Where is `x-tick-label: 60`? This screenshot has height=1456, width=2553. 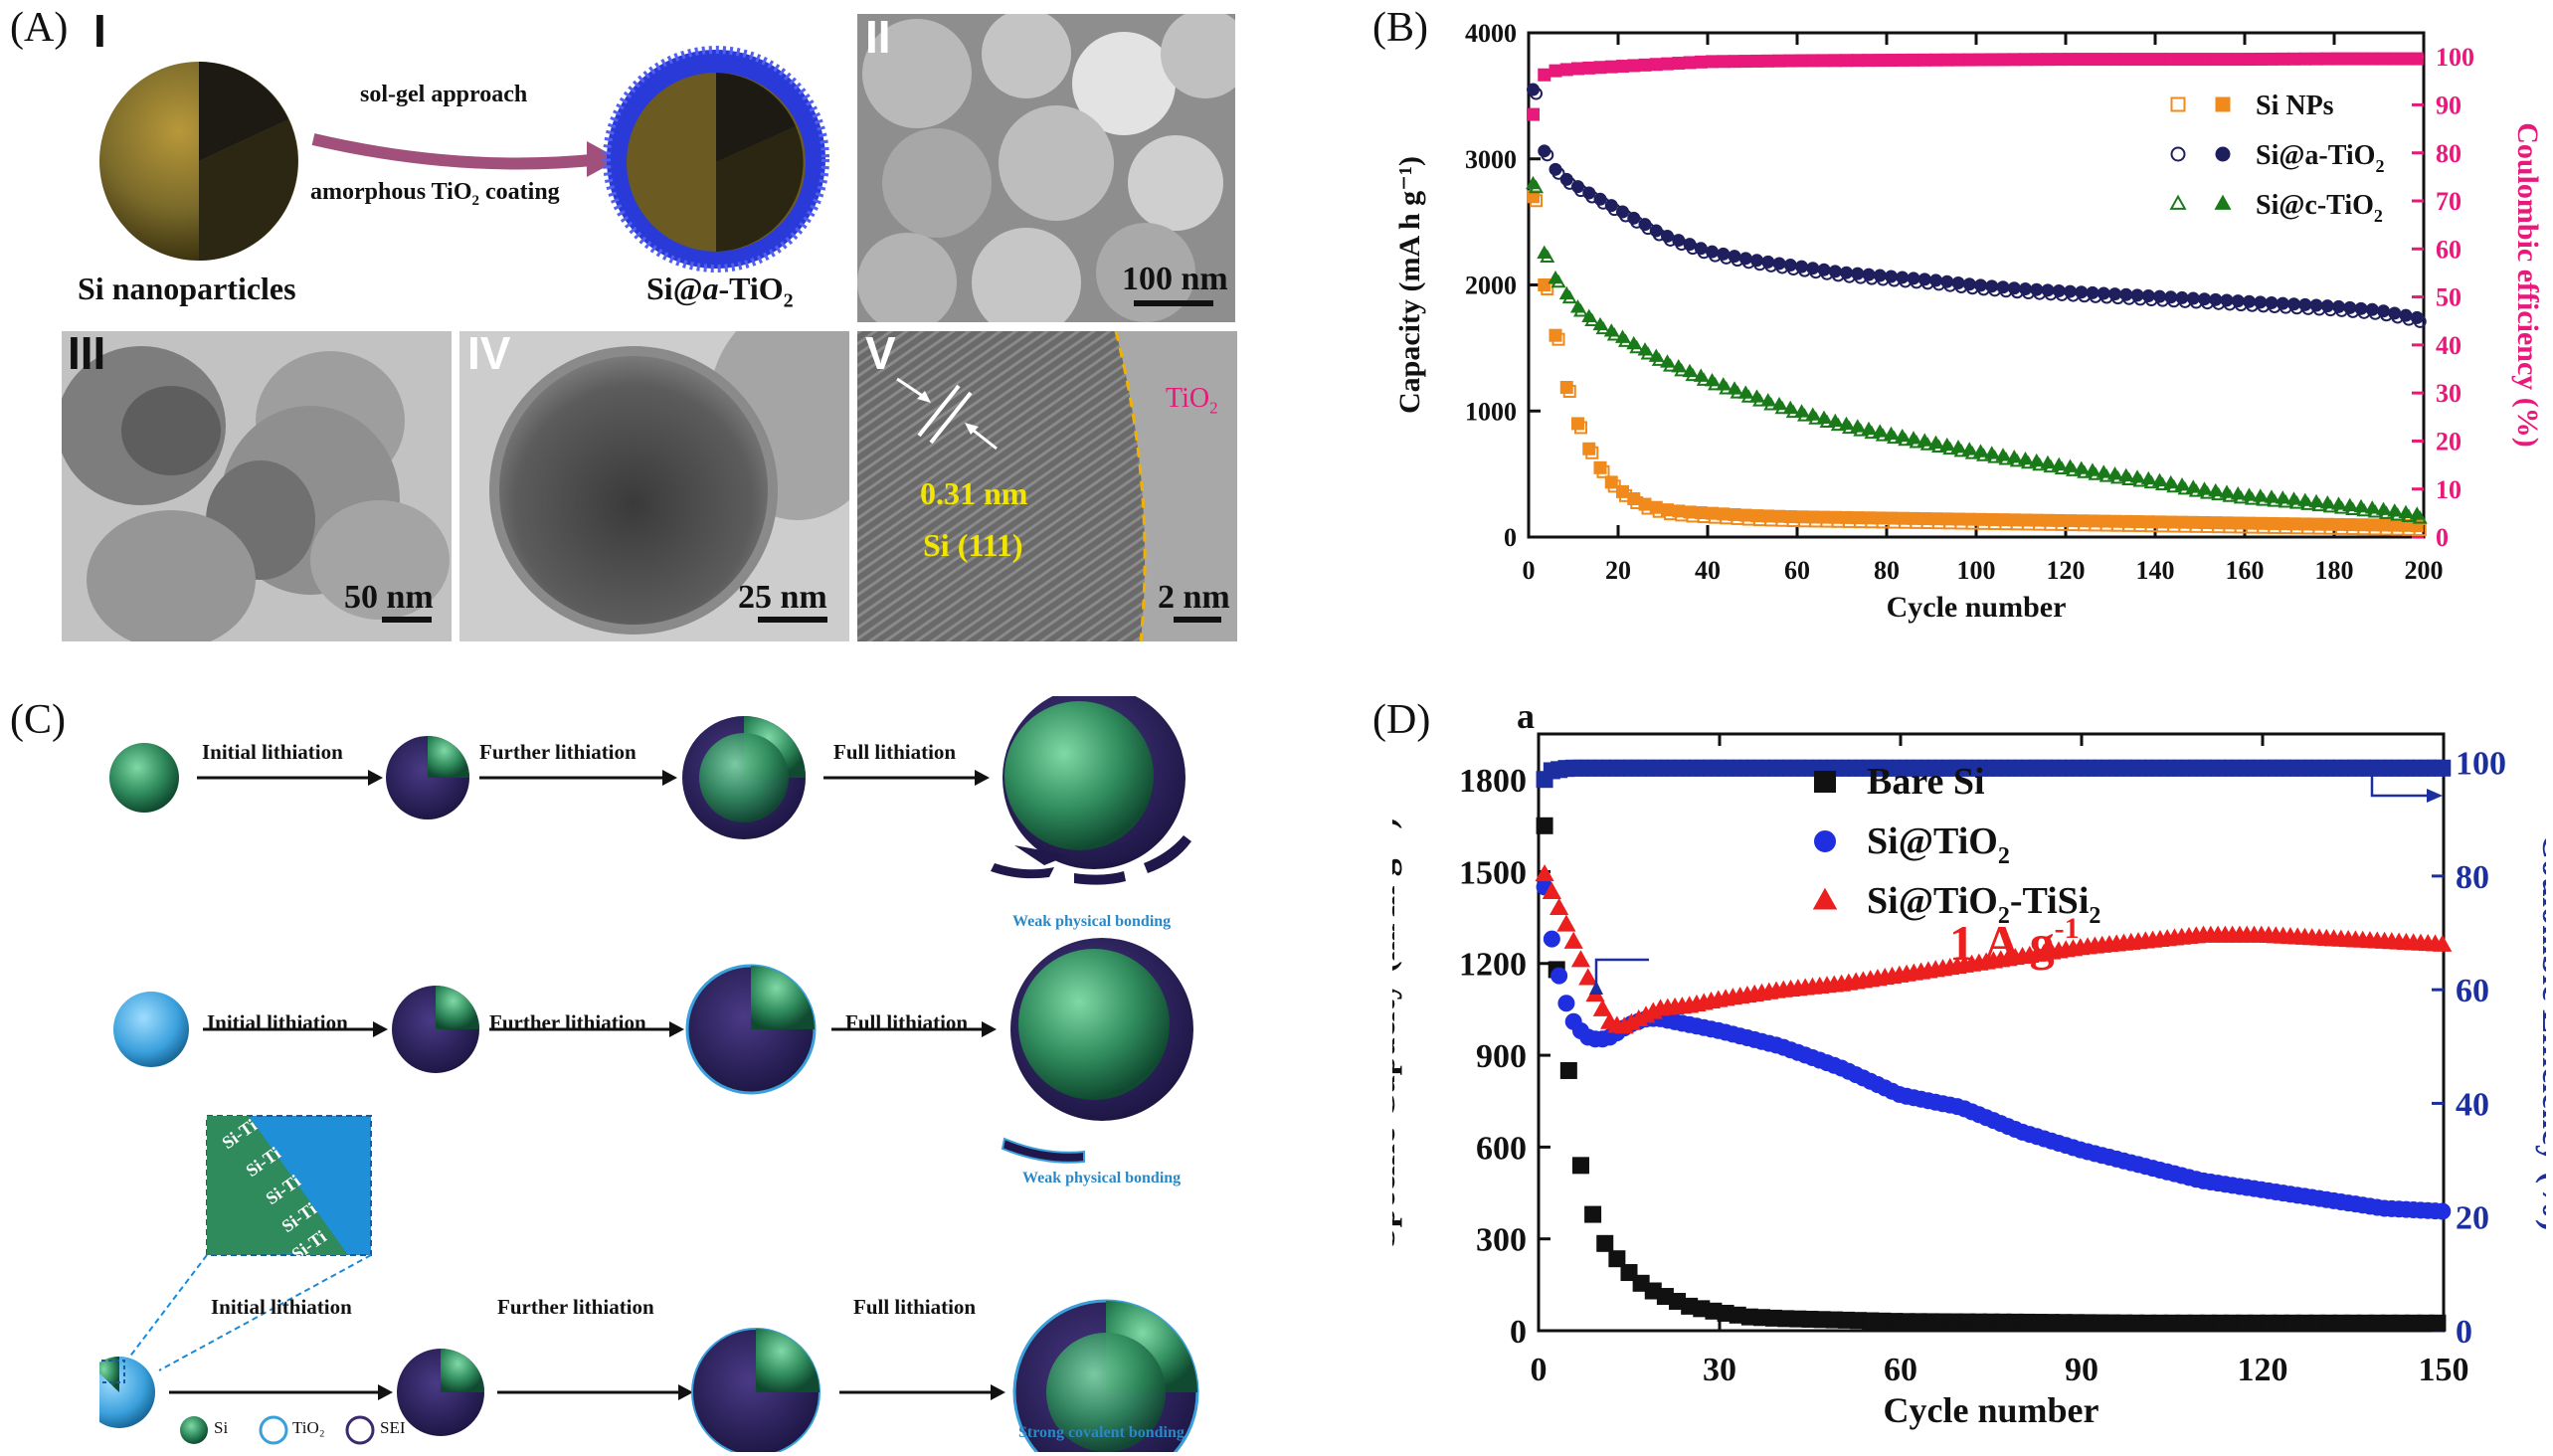
x-tick-label: 60 is located at coordinates (1797, 570).